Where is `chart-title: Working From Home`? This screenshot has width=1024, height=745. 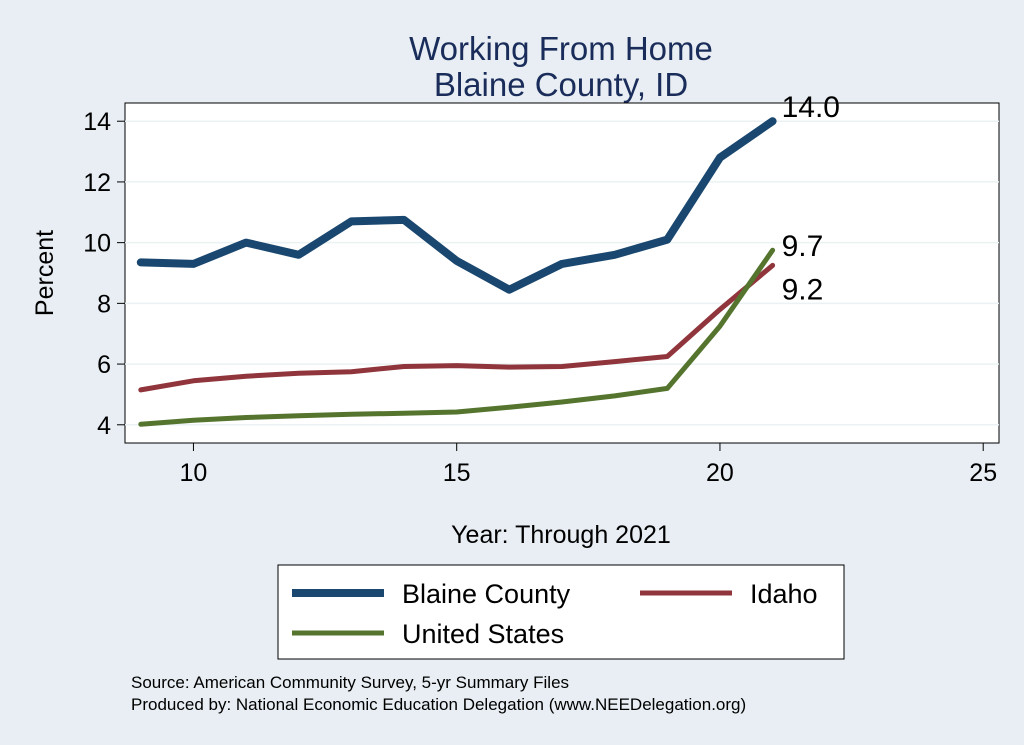 chart-title: Working From Home is located at coordinates (561, 48).